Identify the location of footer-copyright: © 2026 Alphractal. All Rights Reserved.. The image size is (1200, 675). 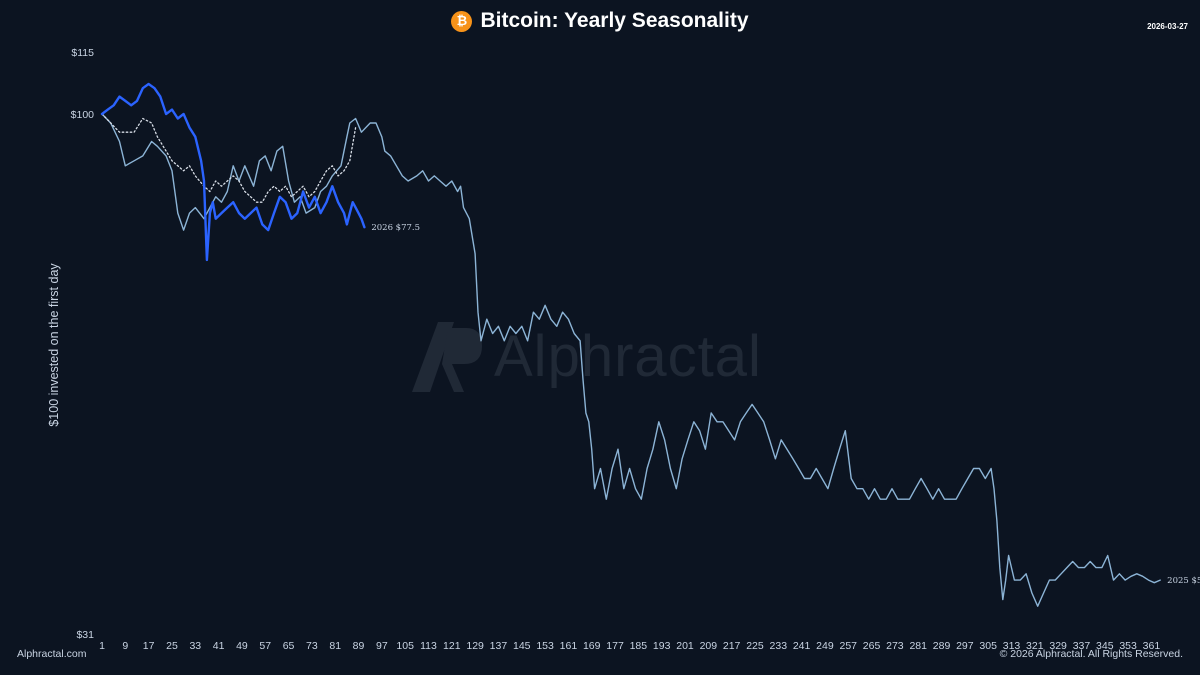
(1091, 654).